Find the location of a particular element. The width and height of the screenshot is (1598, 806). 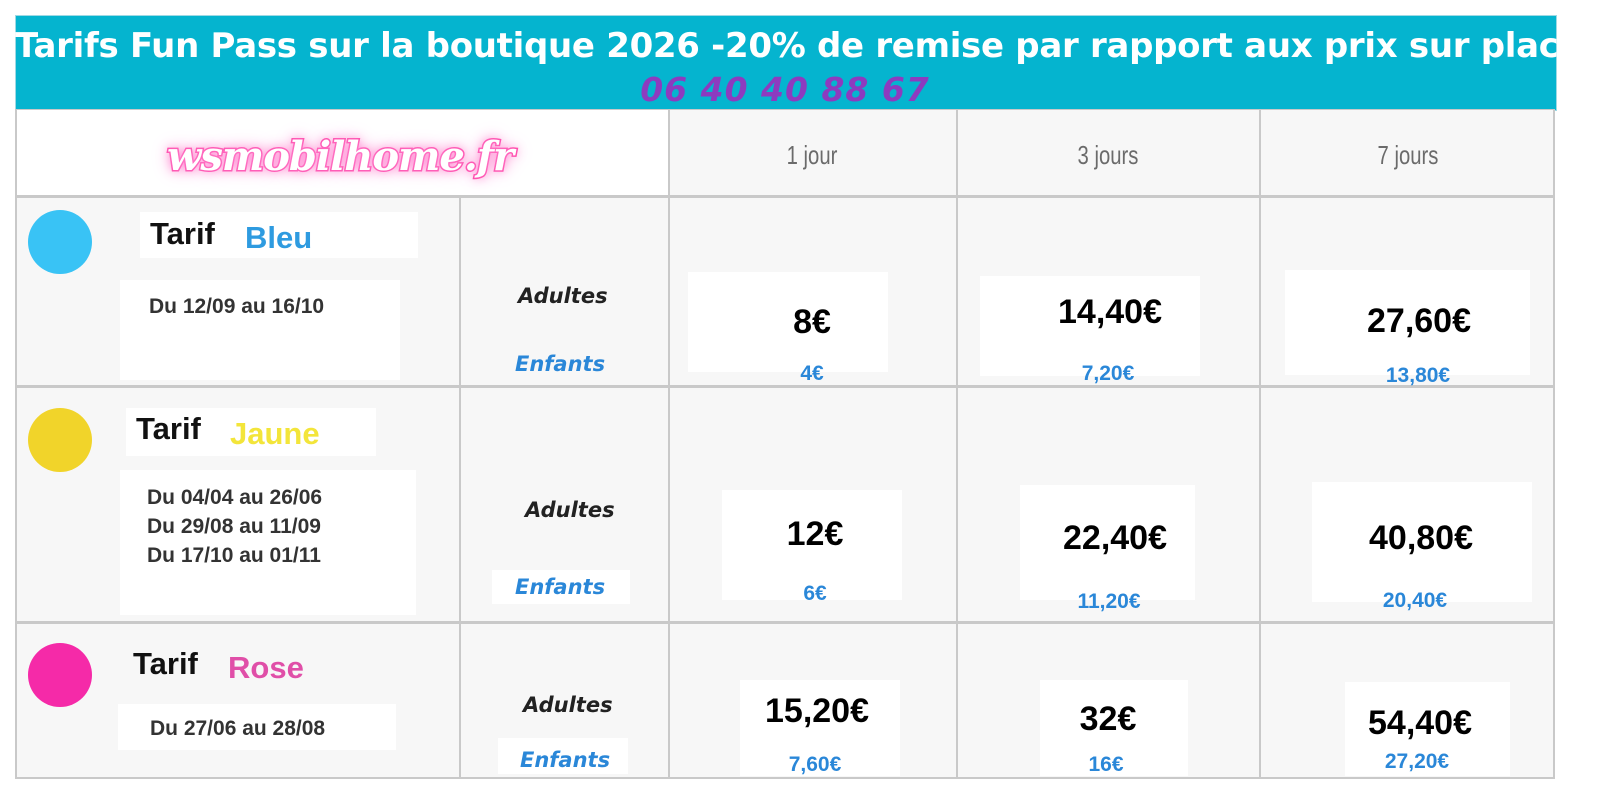

pink-tarif-dot is located at coordinates (60, 675).